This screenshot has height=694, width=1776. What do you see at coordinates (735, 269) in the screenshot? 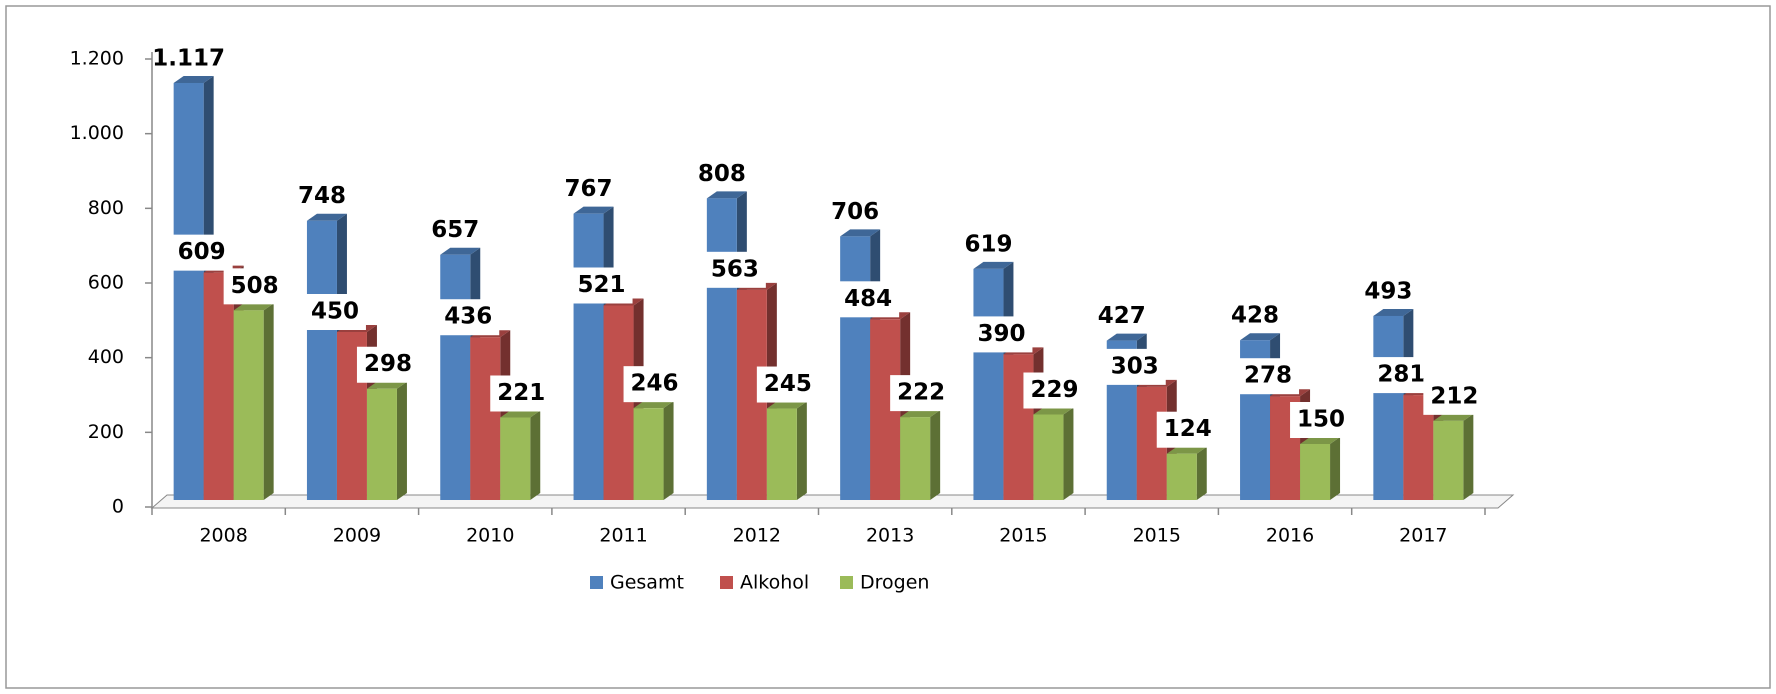
I see `value-label: 563` at bounding box center [735, 269].